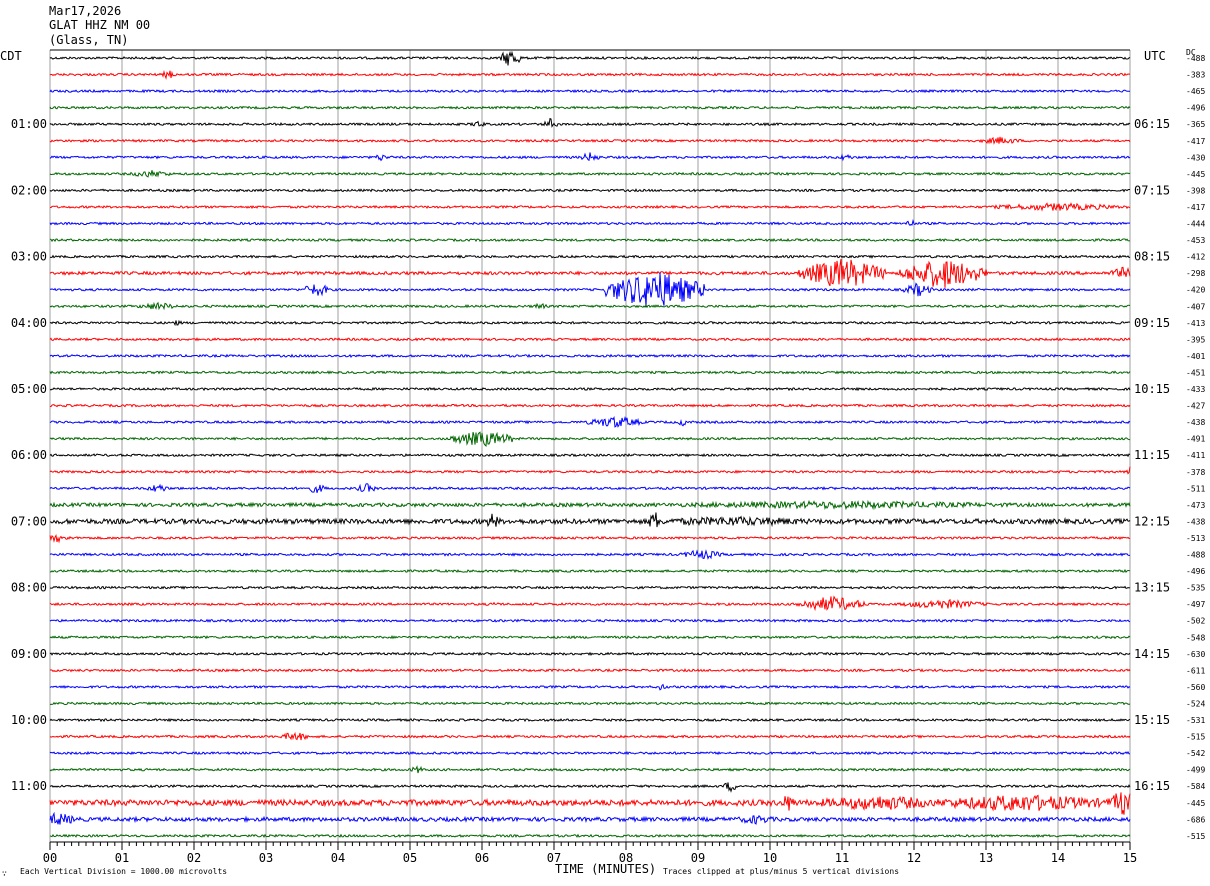  Describe the element at coordinates (1195, 406) in the screenshot. I see `dc-offset-label: -427` at that location.